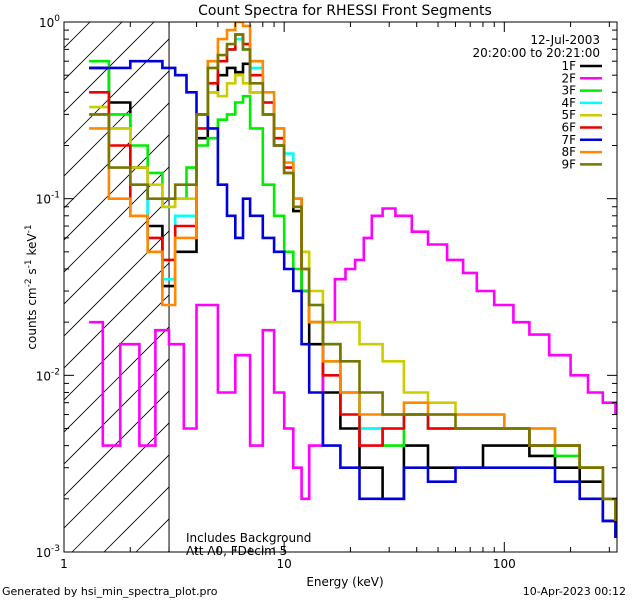 The image size is (640, 600). I want to click on attenuator-hatch-region, so click(117, 287).